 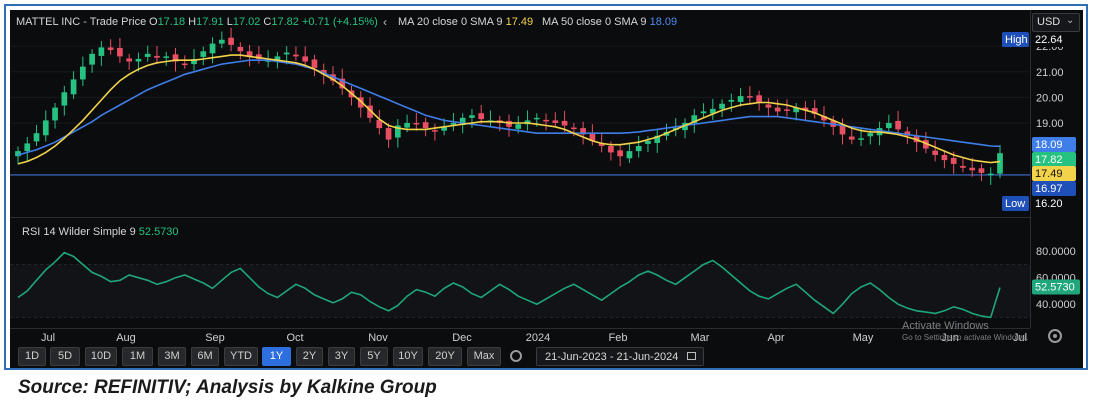 I want to click on high-value: 17.91, so click(x=210, y=22).